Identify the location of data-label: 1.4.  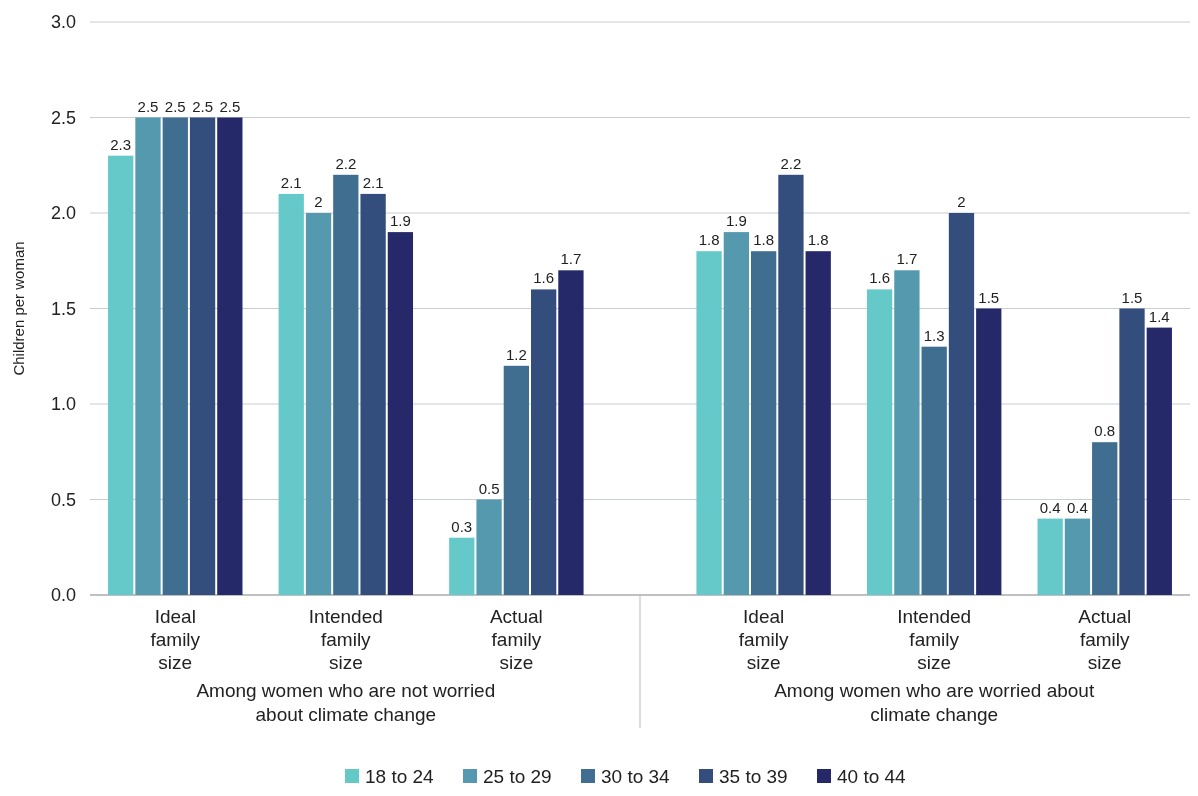
(1159, 316).